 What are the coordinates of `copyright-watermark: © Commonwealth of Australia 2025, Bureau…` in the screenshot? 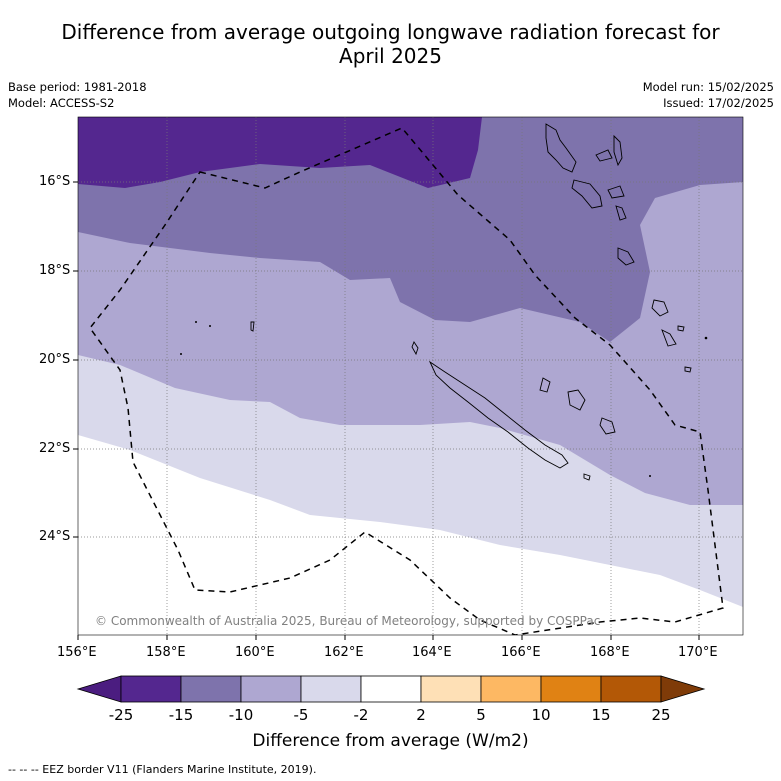 It's located at (348, 621).